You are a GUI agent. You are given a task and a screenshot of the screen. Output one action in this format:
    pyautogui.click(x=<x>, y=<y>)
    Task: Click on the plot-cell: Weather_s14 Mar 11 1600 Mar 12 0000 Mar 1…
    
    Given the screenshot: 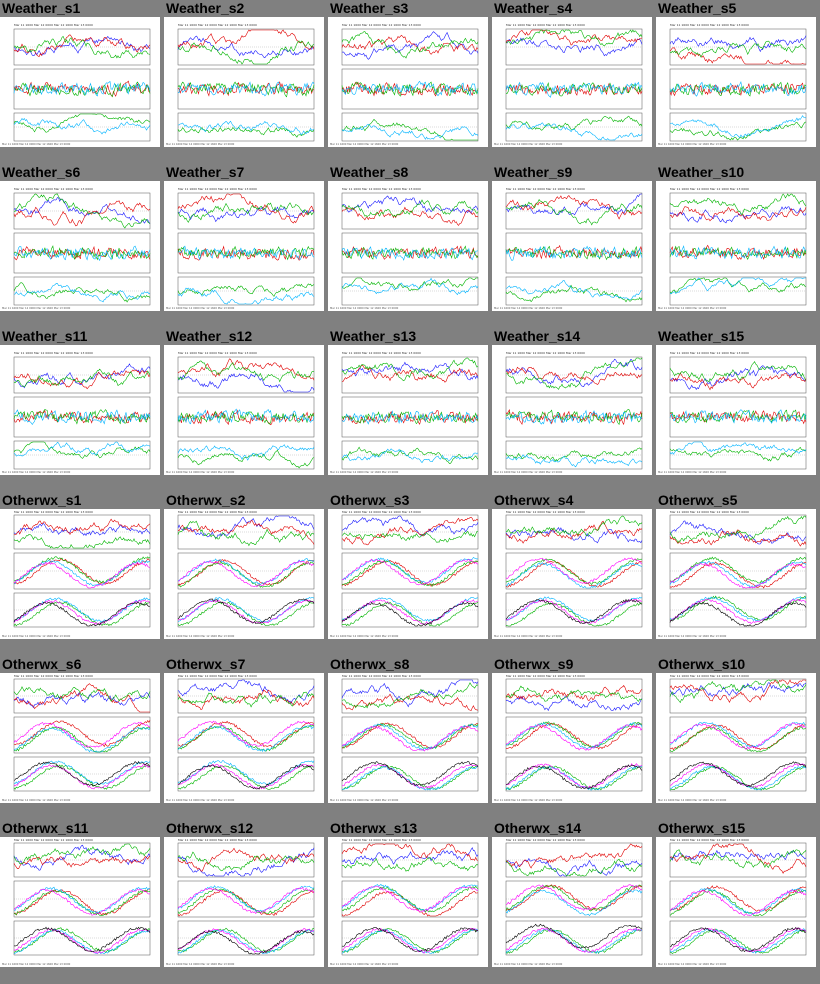 What is the action you would take?
    pyautogui.click(x=572, y=410)
    